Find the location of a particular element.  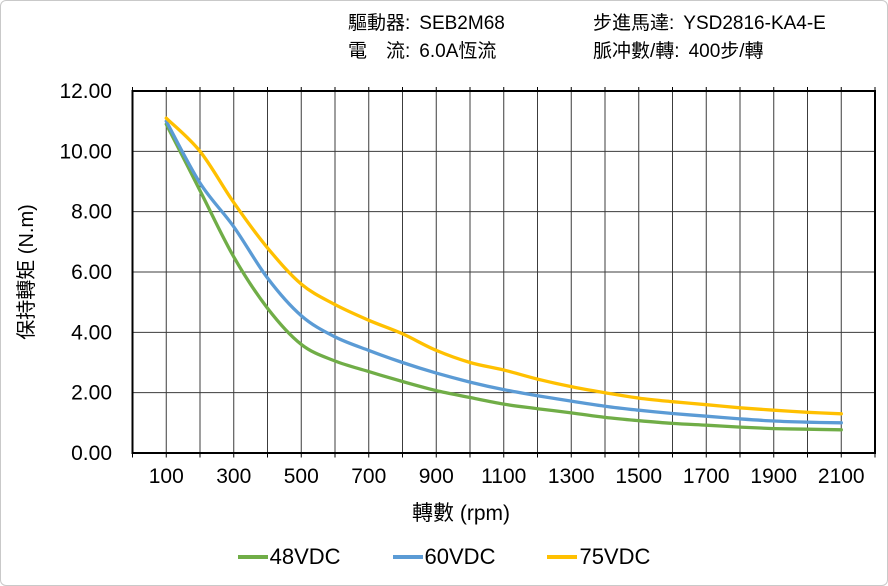

x-tick-label: 1700 is located at coordinates (706, 476).